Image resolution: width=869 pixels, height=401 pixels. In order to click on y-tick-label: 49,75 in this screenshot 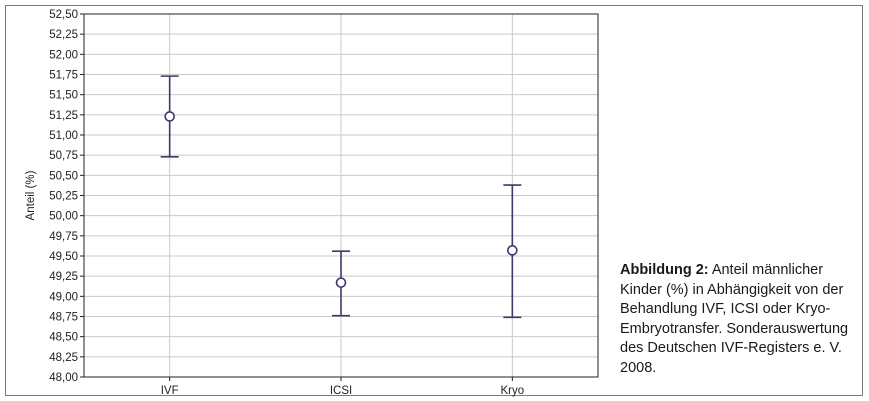, I will do `click(63, 237)`.